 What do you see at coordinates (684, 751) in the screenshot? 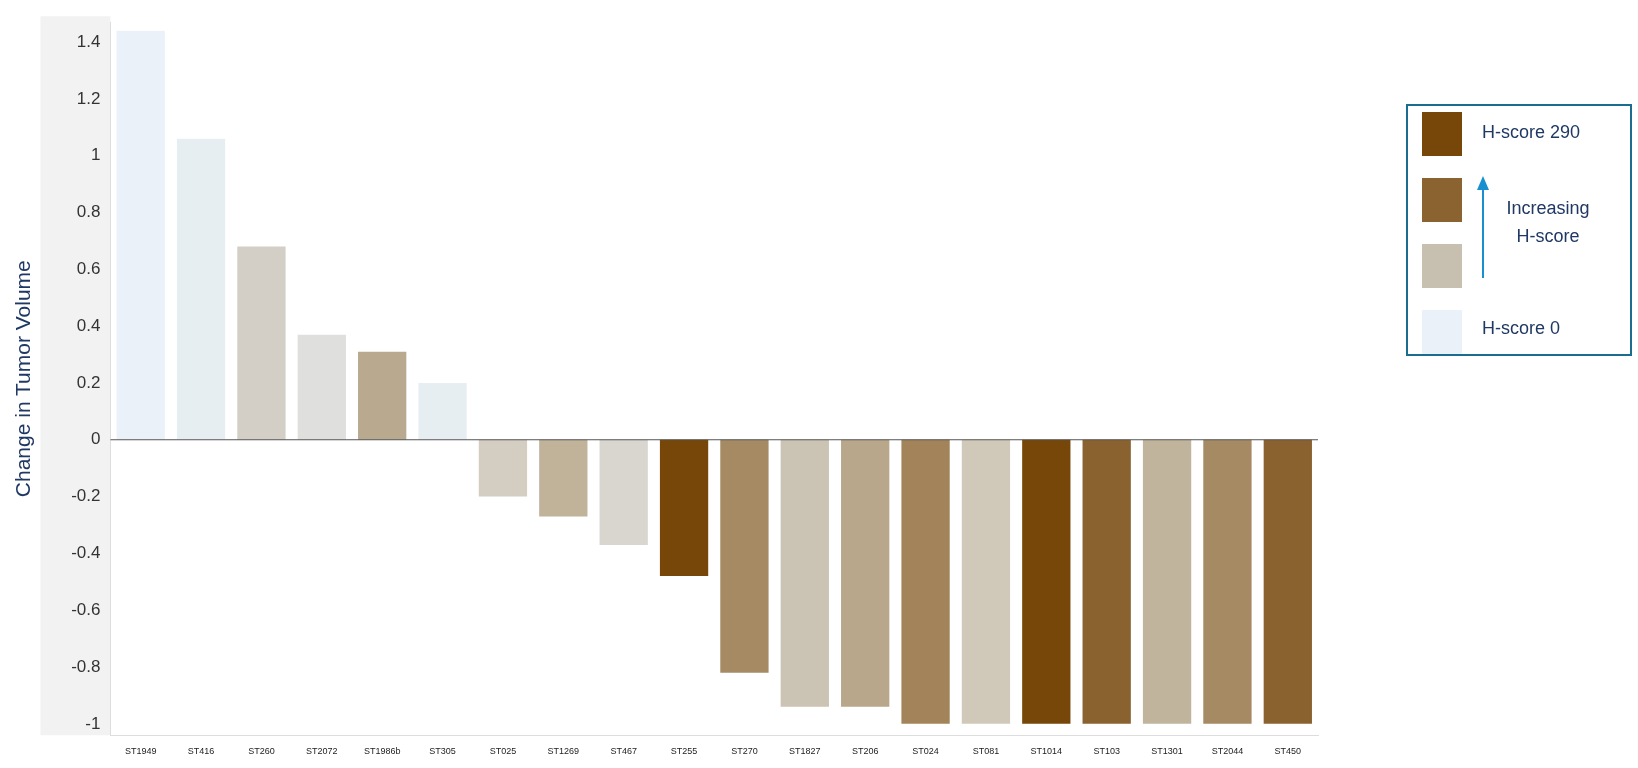
I see `x-tick-label: ST255` at bounding box center [684, 751].